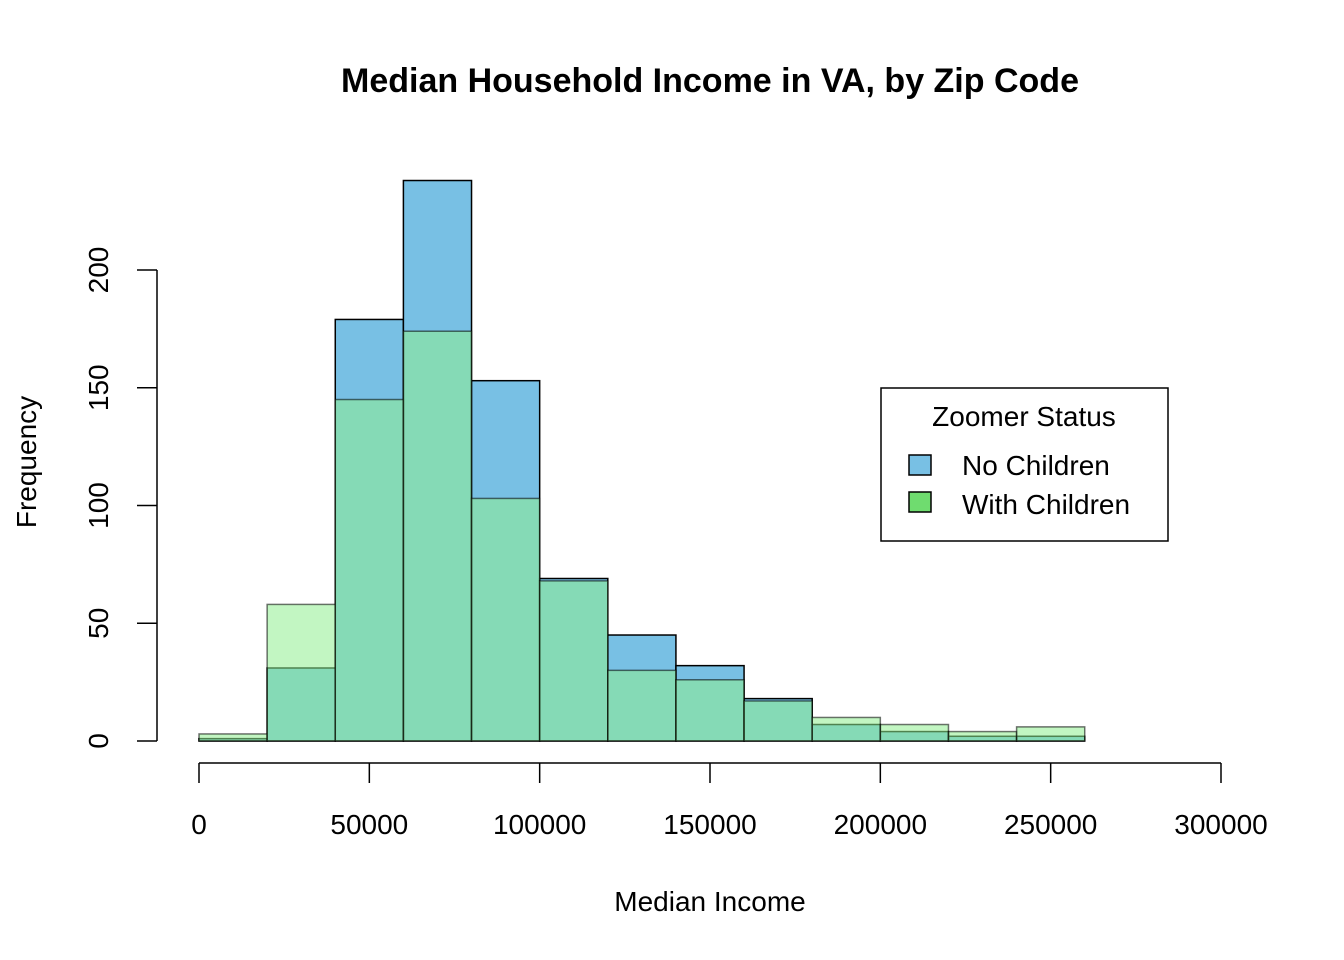 The height and width of the screenshot is (960, 1344). Describe the element at coordinates (98, 505) in the screenshot. I see `y-tick-label: 100` at that location.